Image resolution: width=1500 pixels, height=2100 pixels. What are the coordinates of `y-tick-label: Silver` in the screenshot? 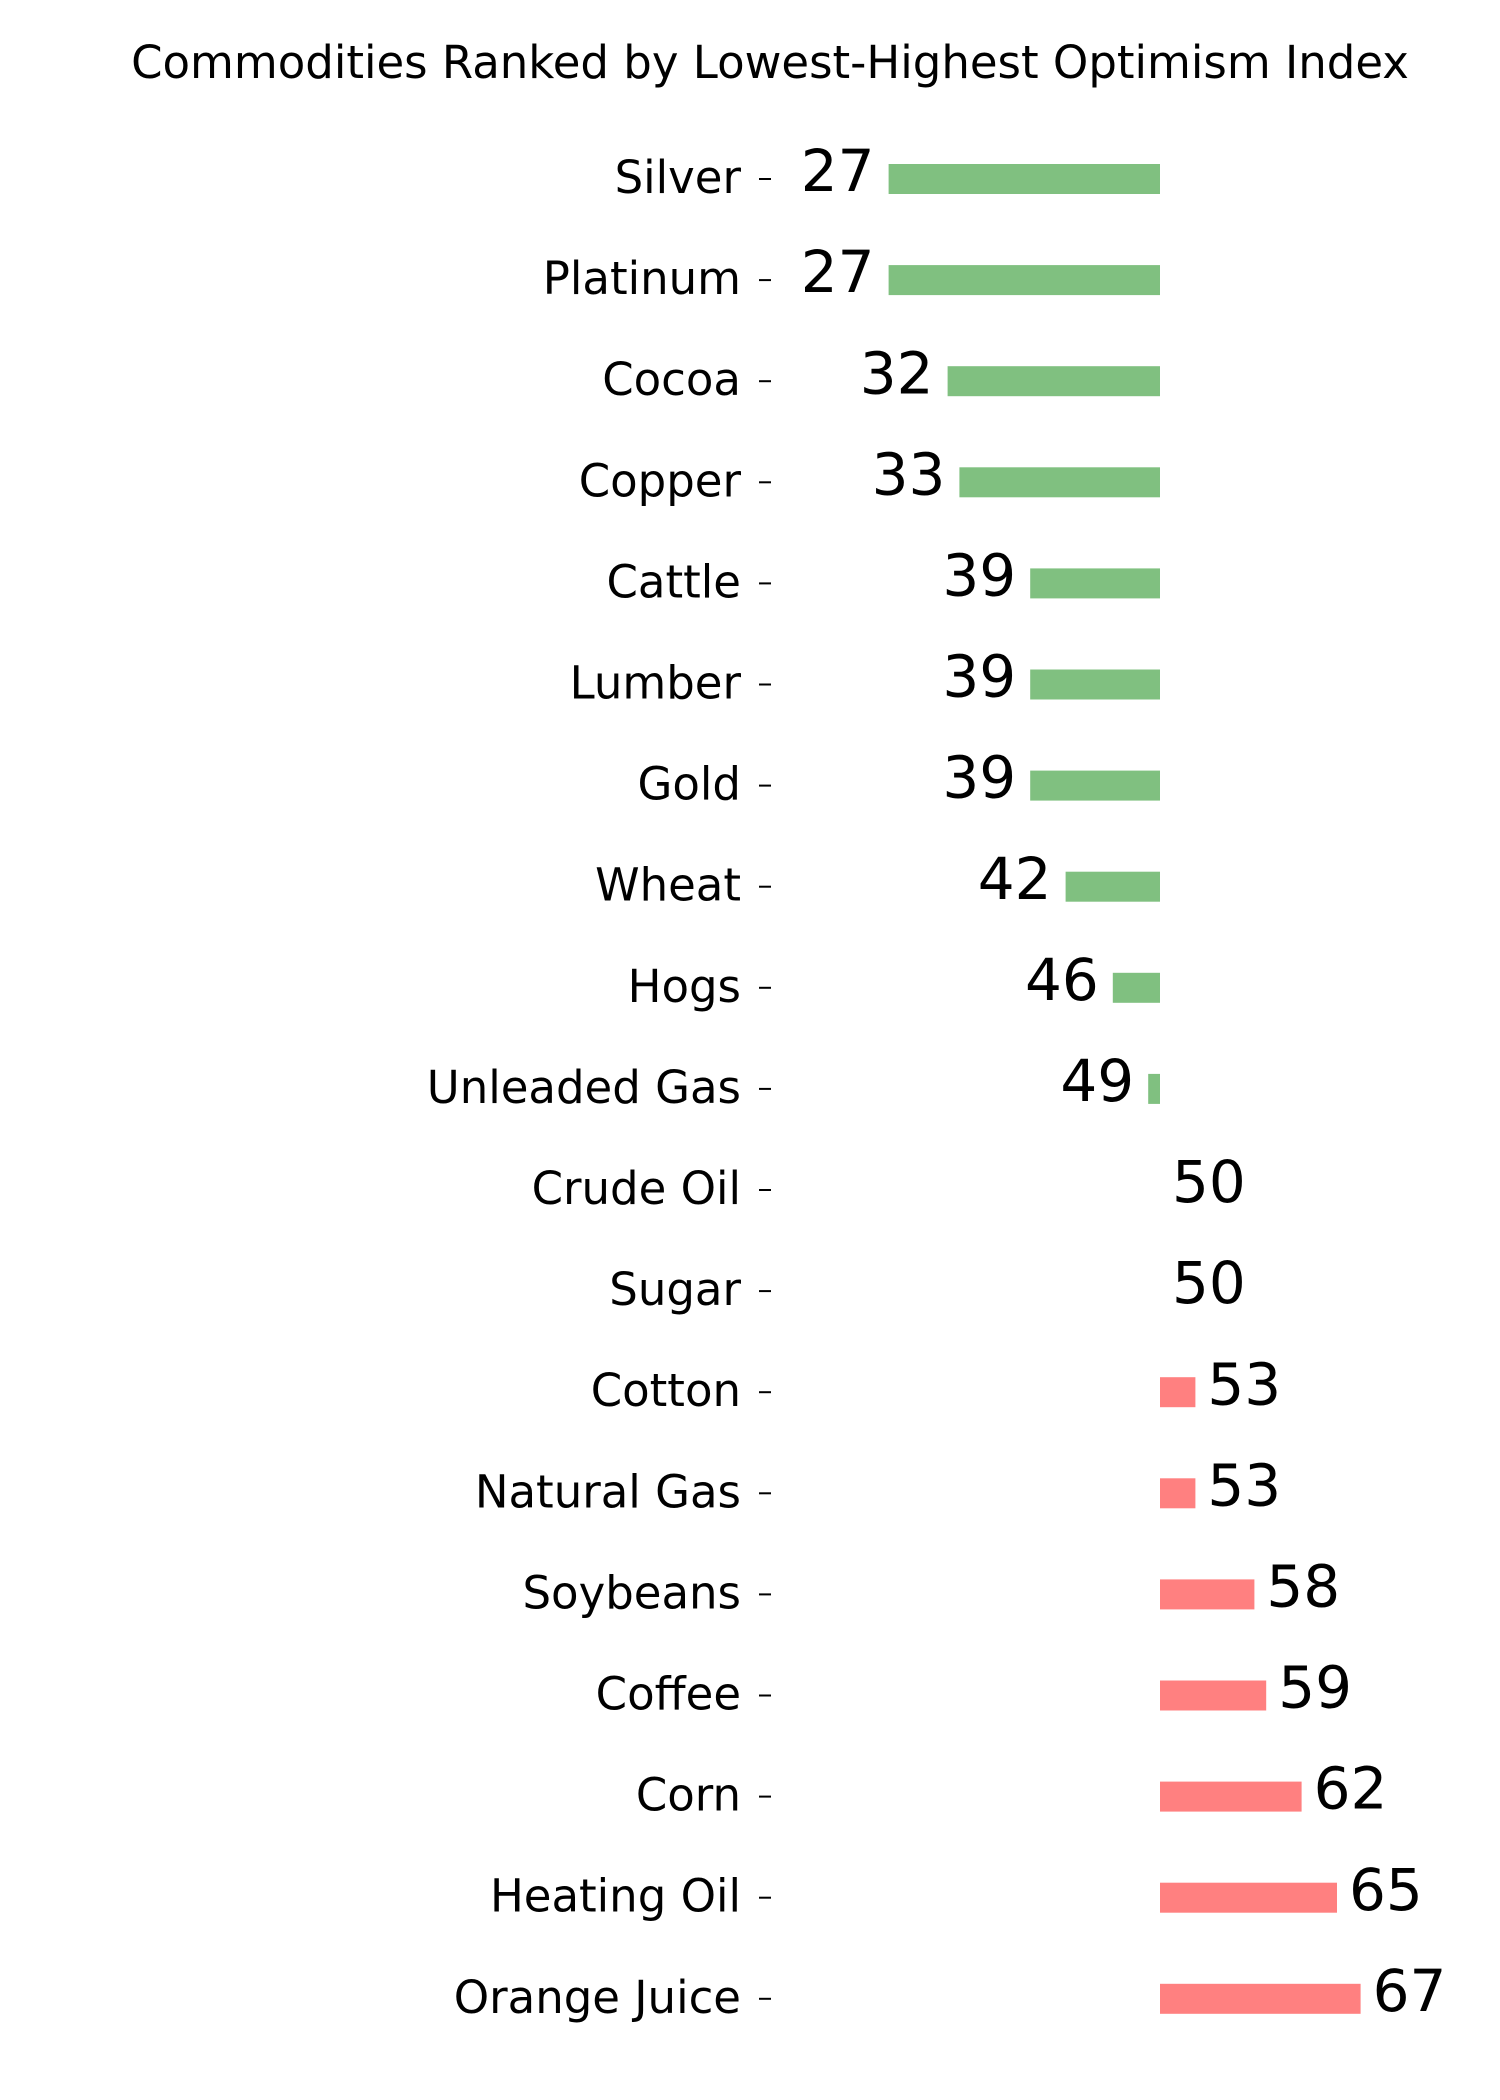 It's located at (678, 177).